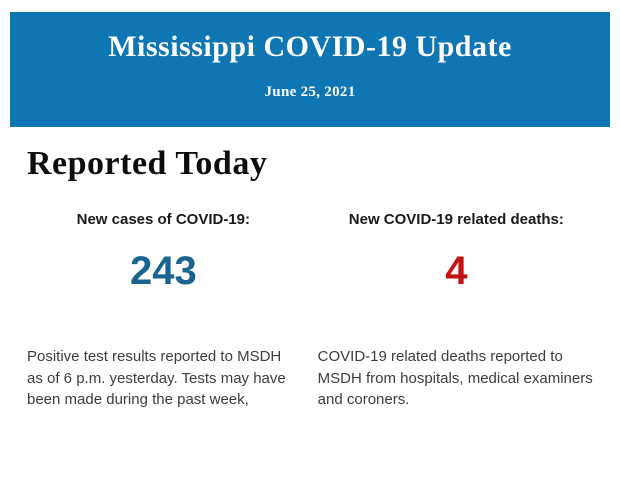 Image resolution: width=620 pixels, height=483 pixels. What do you see at coordinates (456, 219) in the screenshot?
I see `new-deaths-label: New COVID-19 related deaths:` at bounding box center [456, 219].